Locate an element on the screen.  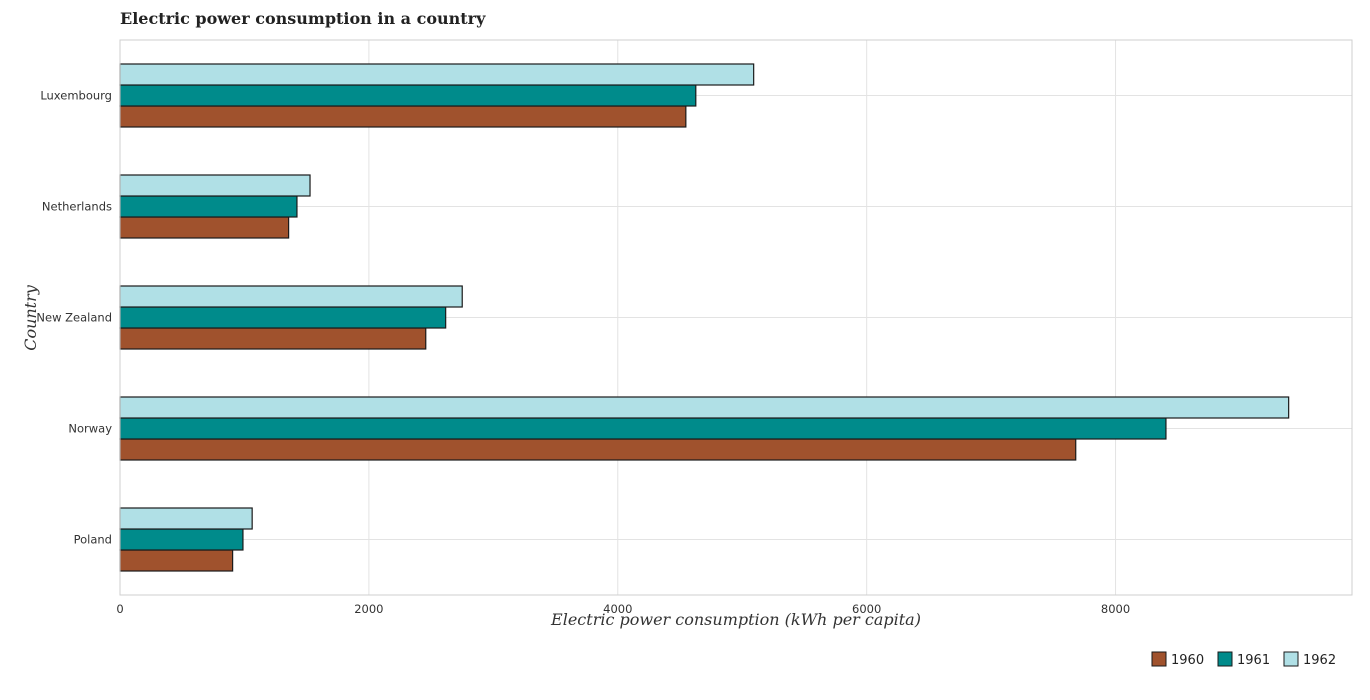
legend: 1960 1961 1962 is located at coordinates (1243, 659).